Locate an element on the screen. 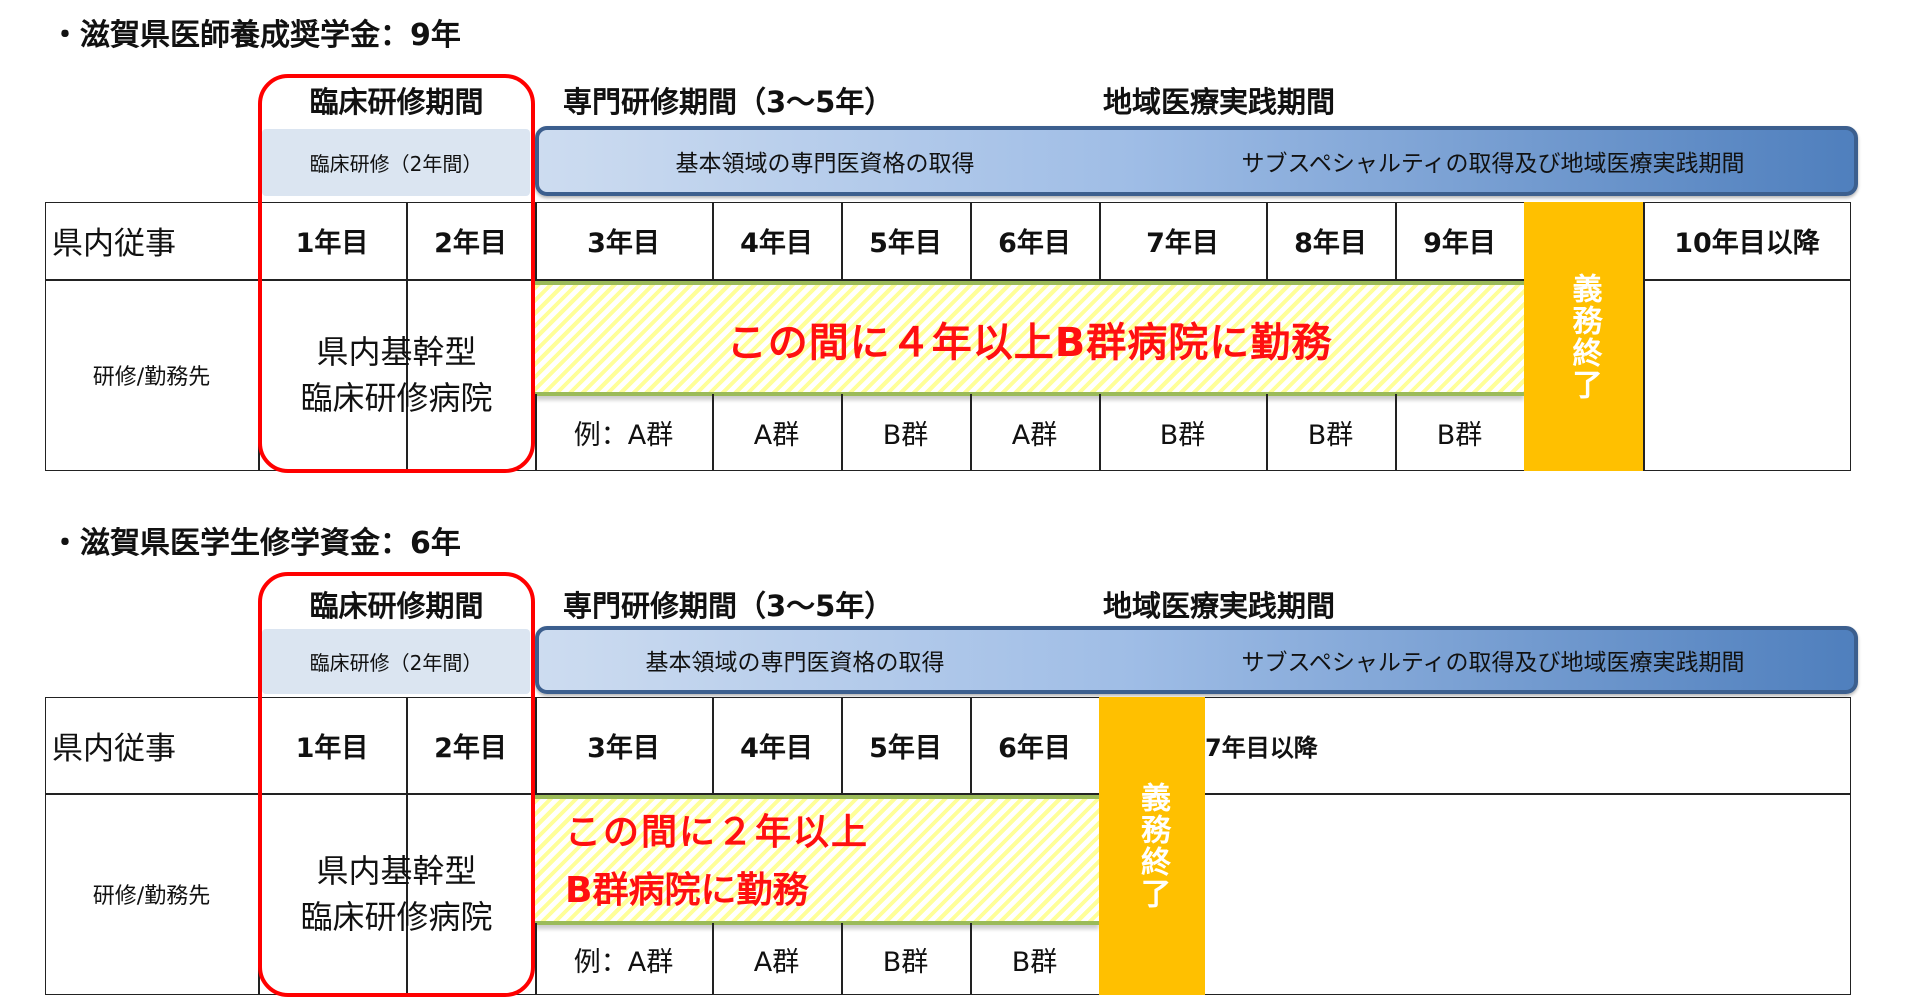  requirement-text-line: この間に２年以上 is located at coordinates (717, 832).